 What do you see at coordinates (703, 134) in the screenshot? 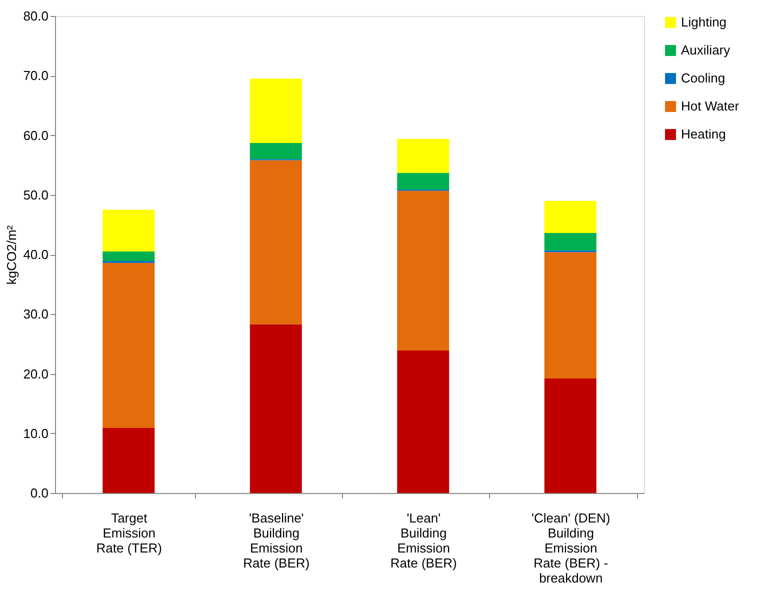
I see `legend-label: Heating` at bounding box center [703, 134].